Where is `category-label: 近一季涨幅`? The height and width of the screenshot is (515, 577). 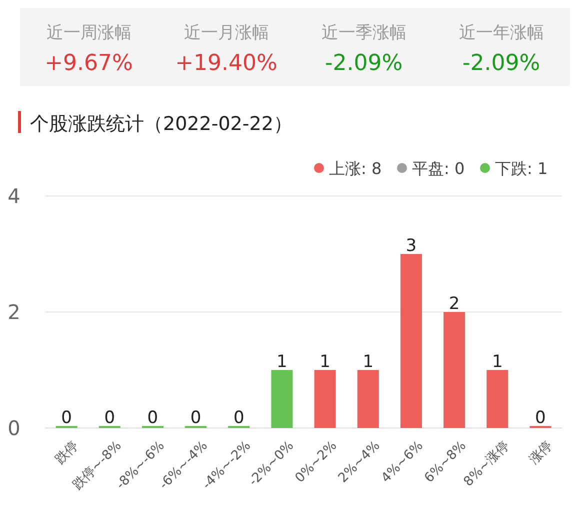 category-label: 近一季涨幅 is located at coordinates (363, 33).